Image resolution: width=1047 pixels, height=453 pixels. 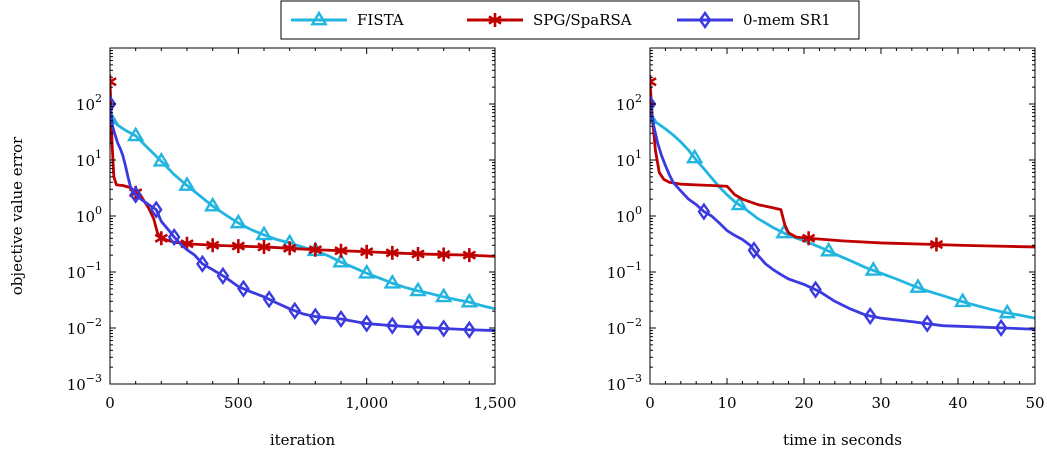 I want to click on series-line-spg-sparsa-time, so click(x=842, y=164).